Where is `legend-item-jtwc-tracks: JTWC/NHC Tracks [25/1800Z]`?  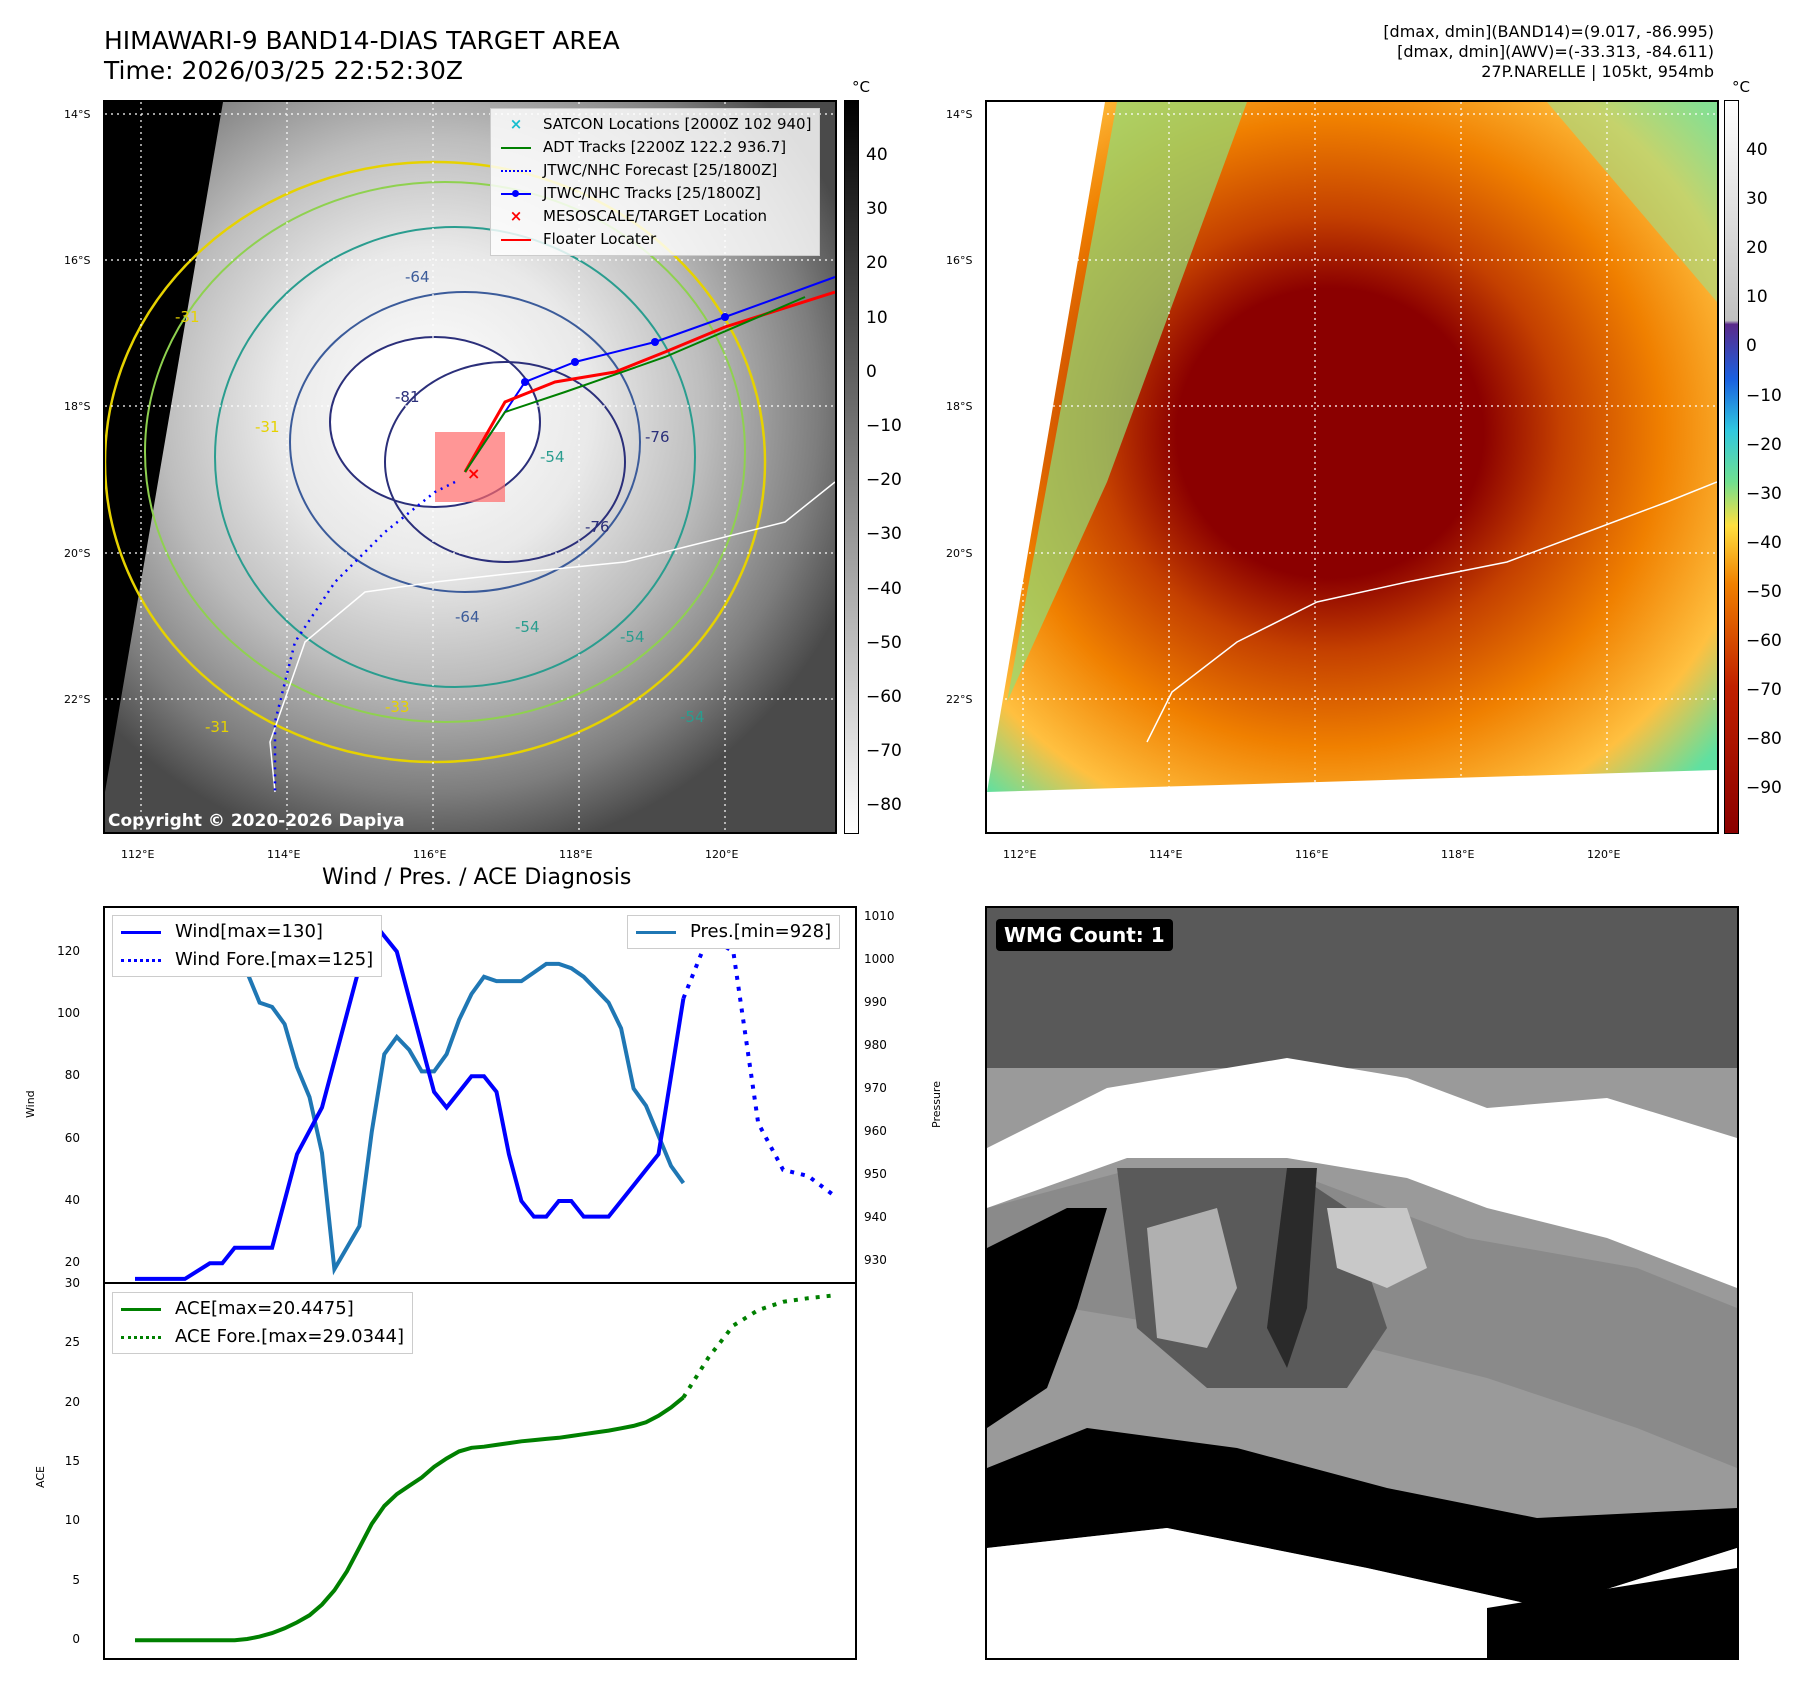
legend-item-jtwc-tracks: JTWC/NHC Tracks [25/1800Z] is located at coordinates (655, 193).